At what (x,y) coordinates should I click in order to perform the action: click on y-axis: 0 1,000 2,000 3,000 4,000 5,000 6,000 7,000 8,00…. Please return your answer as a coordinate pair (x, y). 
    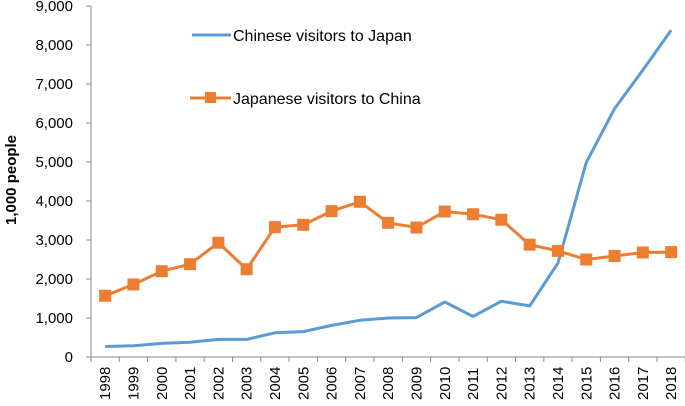
    Looking at the image, I should click on (63, 183).